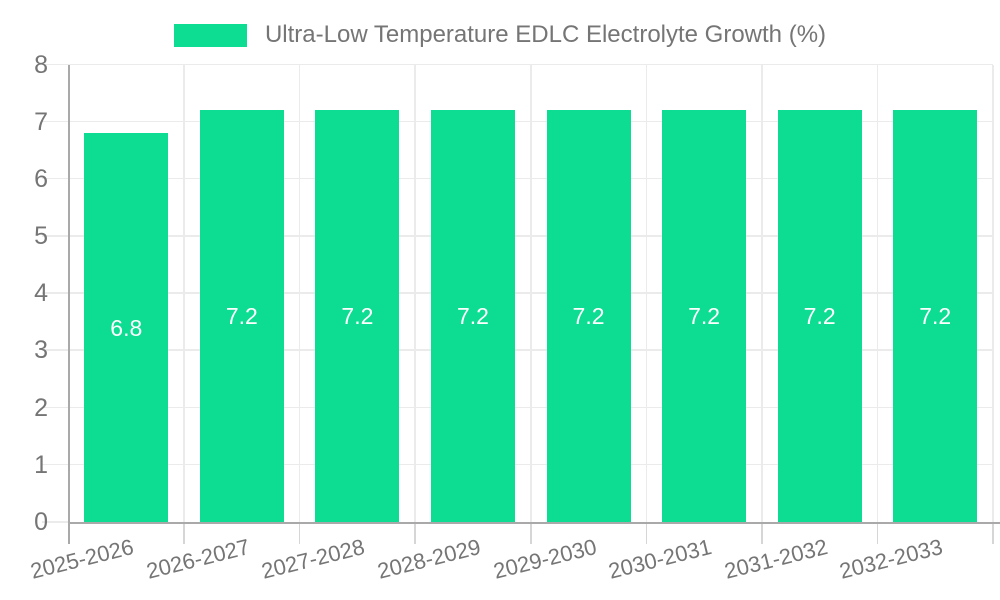 The width and height of the screenshot is (1000, 600). I want to click on y-axis-tick-label: 5, so click(41, 236).